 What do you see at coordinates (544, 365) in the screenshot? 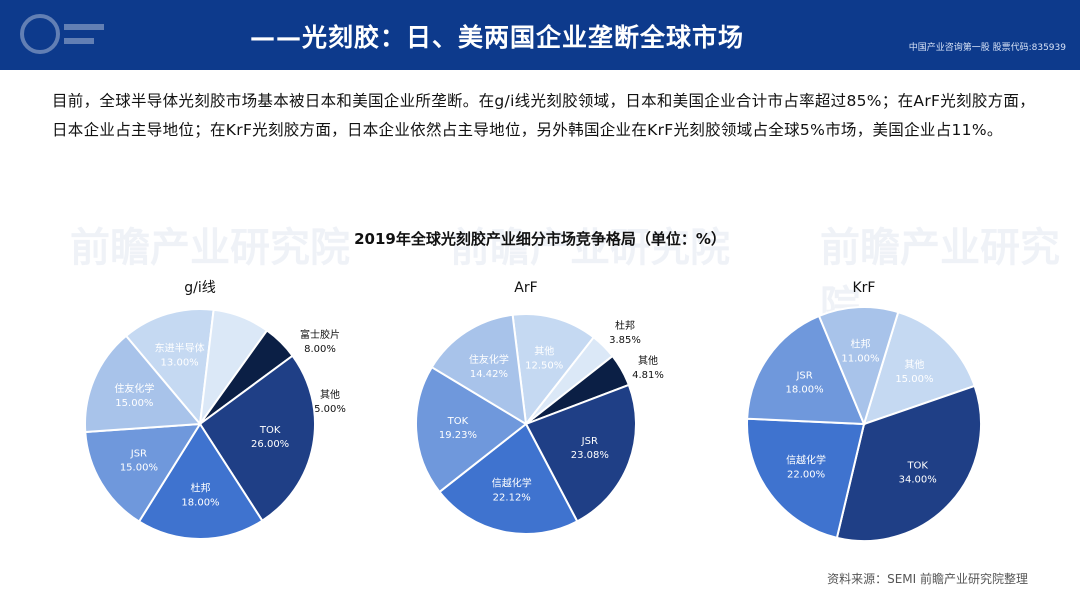
I see `slice-value-label: 12.50%` at bounding box center [544, 365].